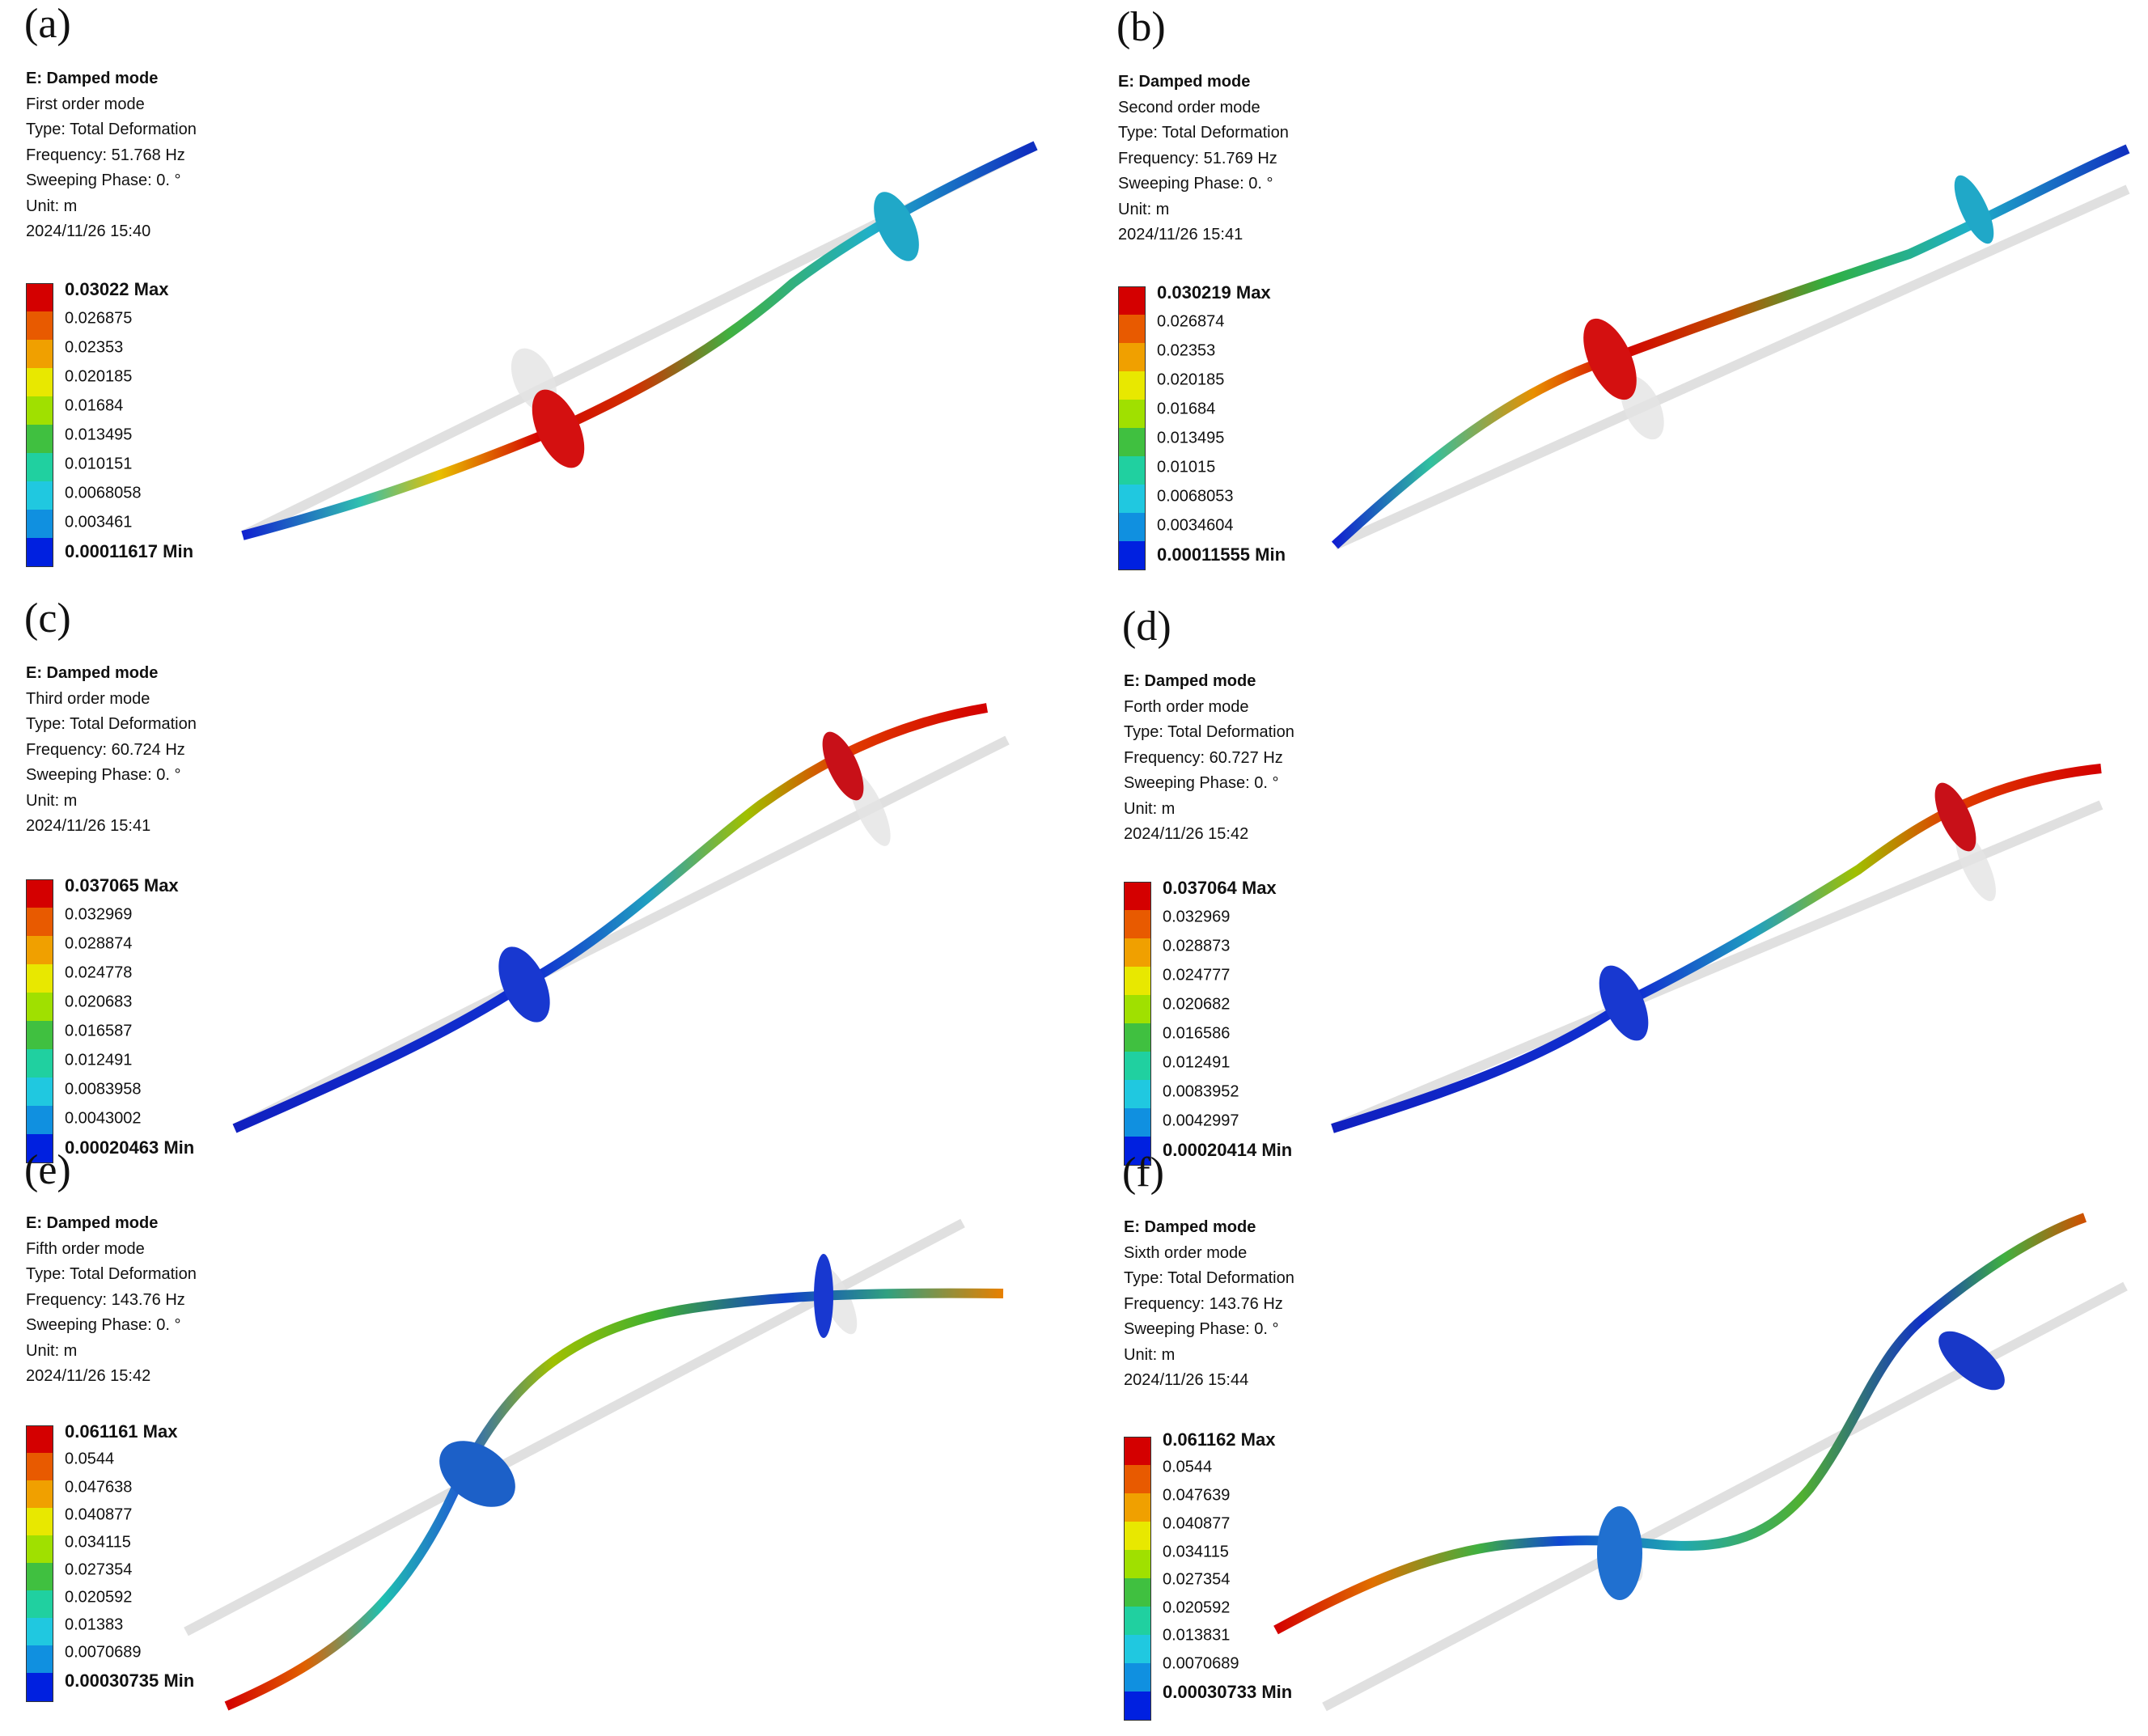  Describe the element at coordinates (99, 914) in the screenshot. I see `legend-value: 0.032969` at that location.